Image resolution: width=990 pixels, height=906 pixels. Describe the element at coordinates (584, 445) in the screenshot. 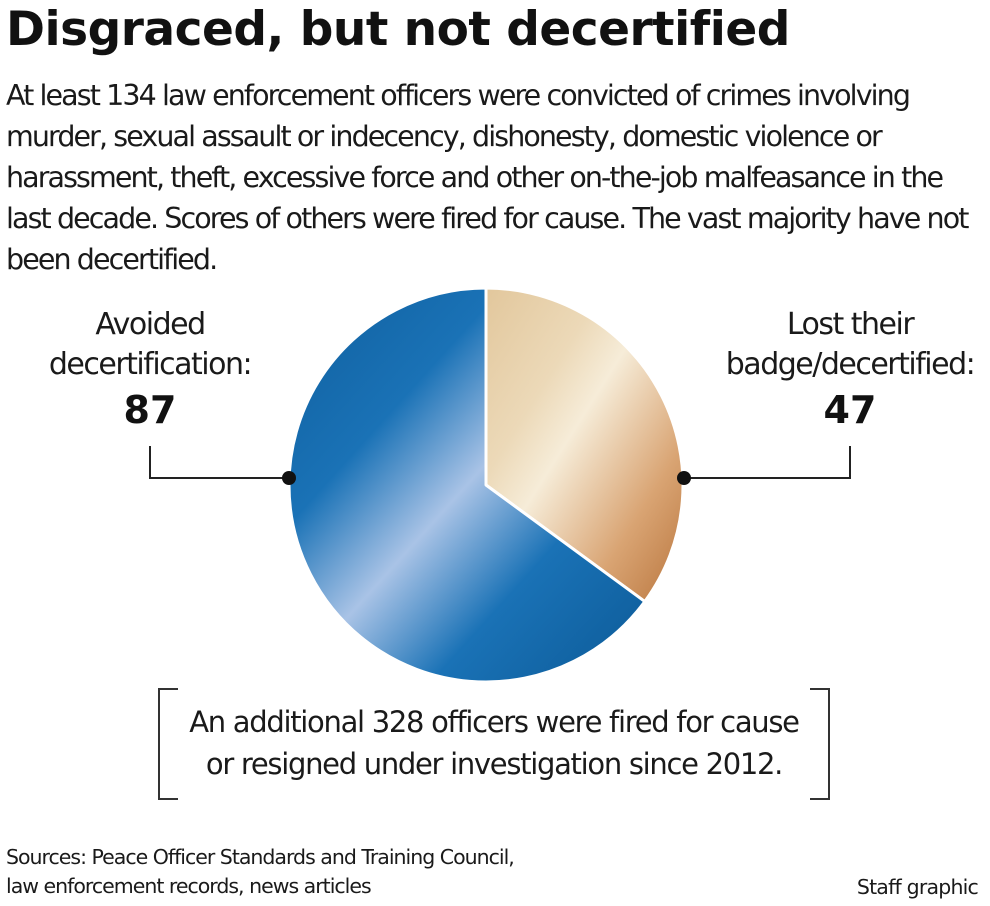

I see `pie-slice-decertified` at that location.